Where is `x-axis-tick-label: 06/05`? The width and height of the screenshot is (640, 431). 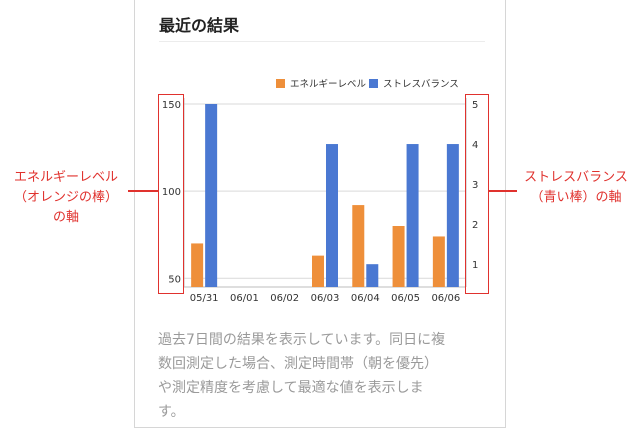
x-axis-tick-label: 06/05 is located at coordinates (405, 298).